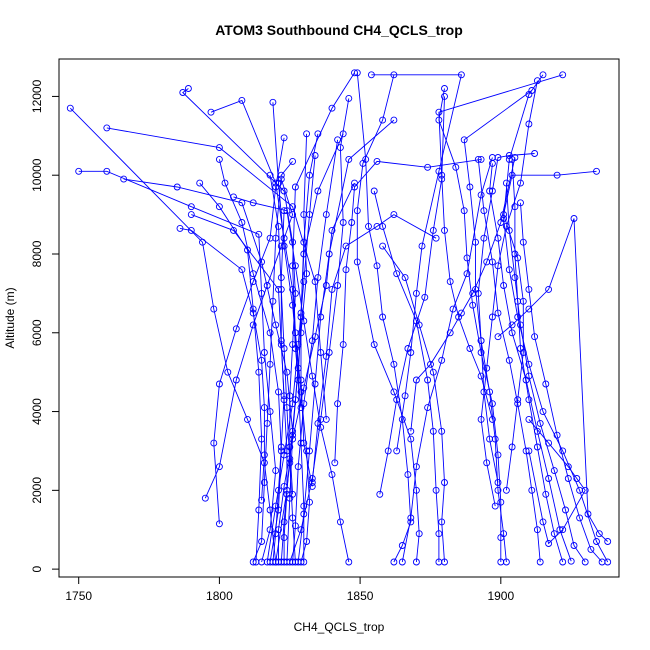 This screenshot has width=650, height=650. What do you see at coordinates (37, 332) in the screenshot?
I see `y-tick-label: 6000` at bounding box center [37, 332].